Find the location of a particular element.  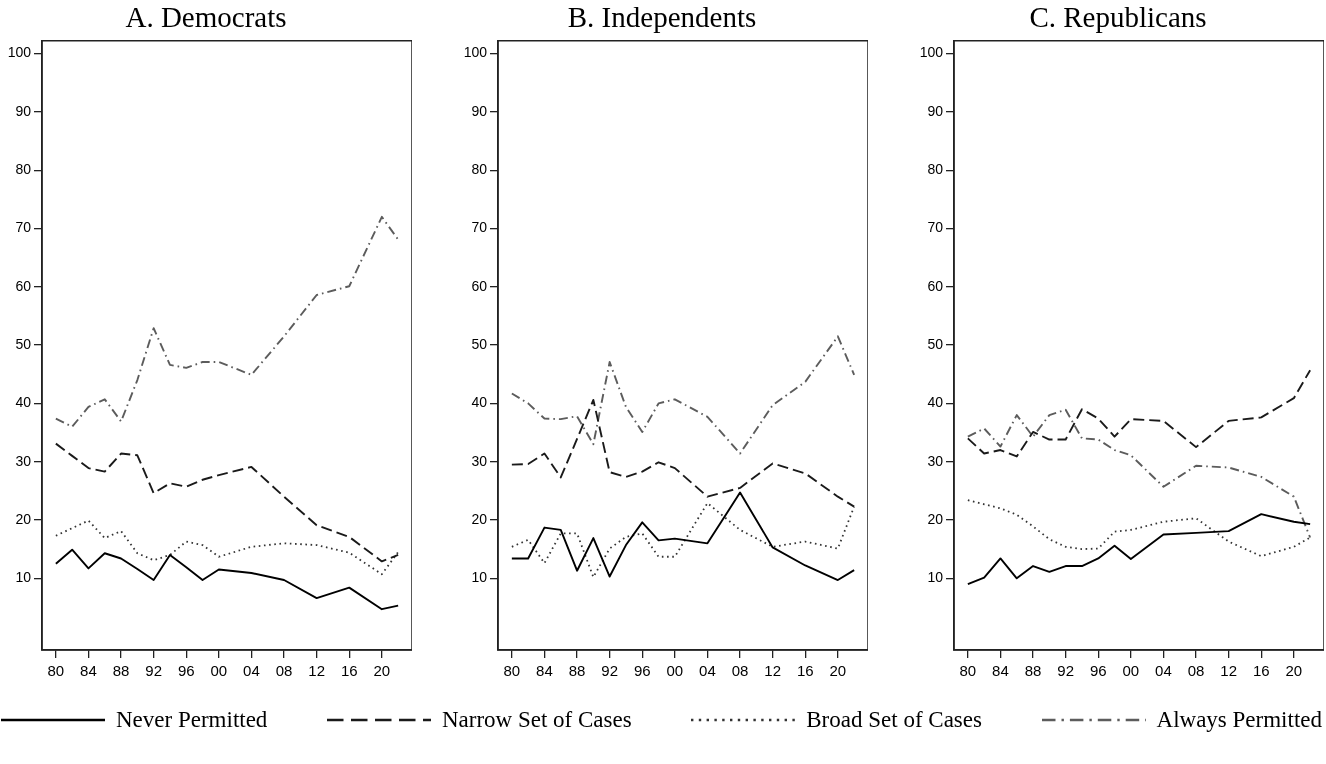

chart-title: B. Independents is located at coordinates (662, 17).